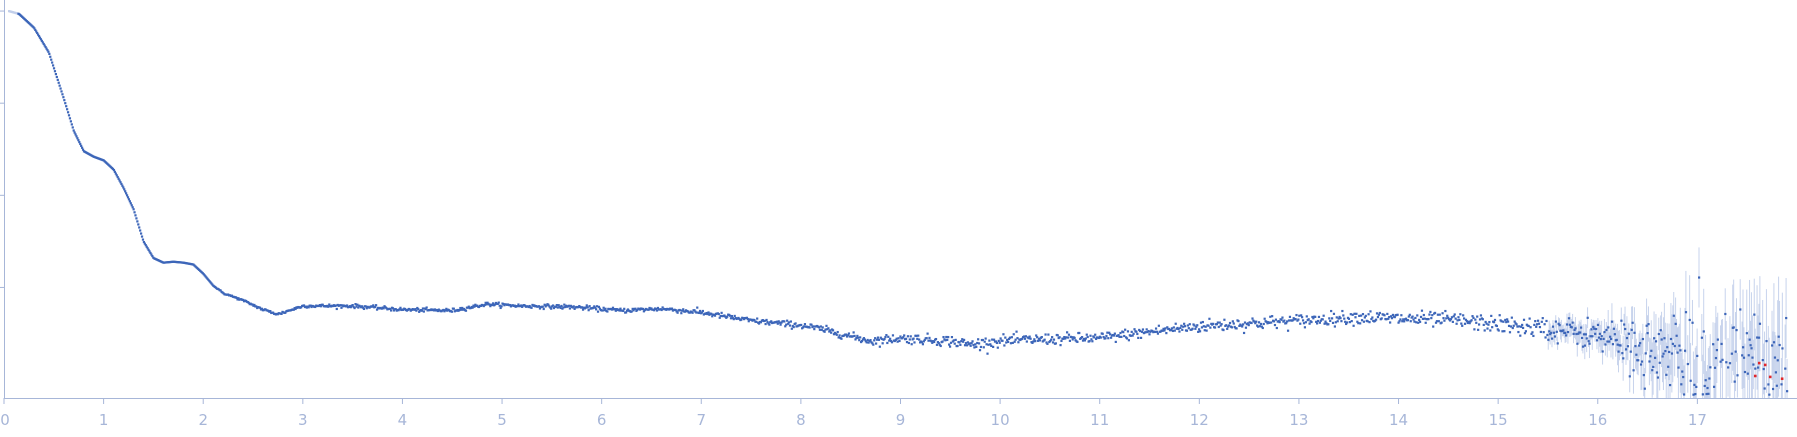 The image size is (1797, 437). I want to click on x-tick-label: 17, so click(1697, 420).